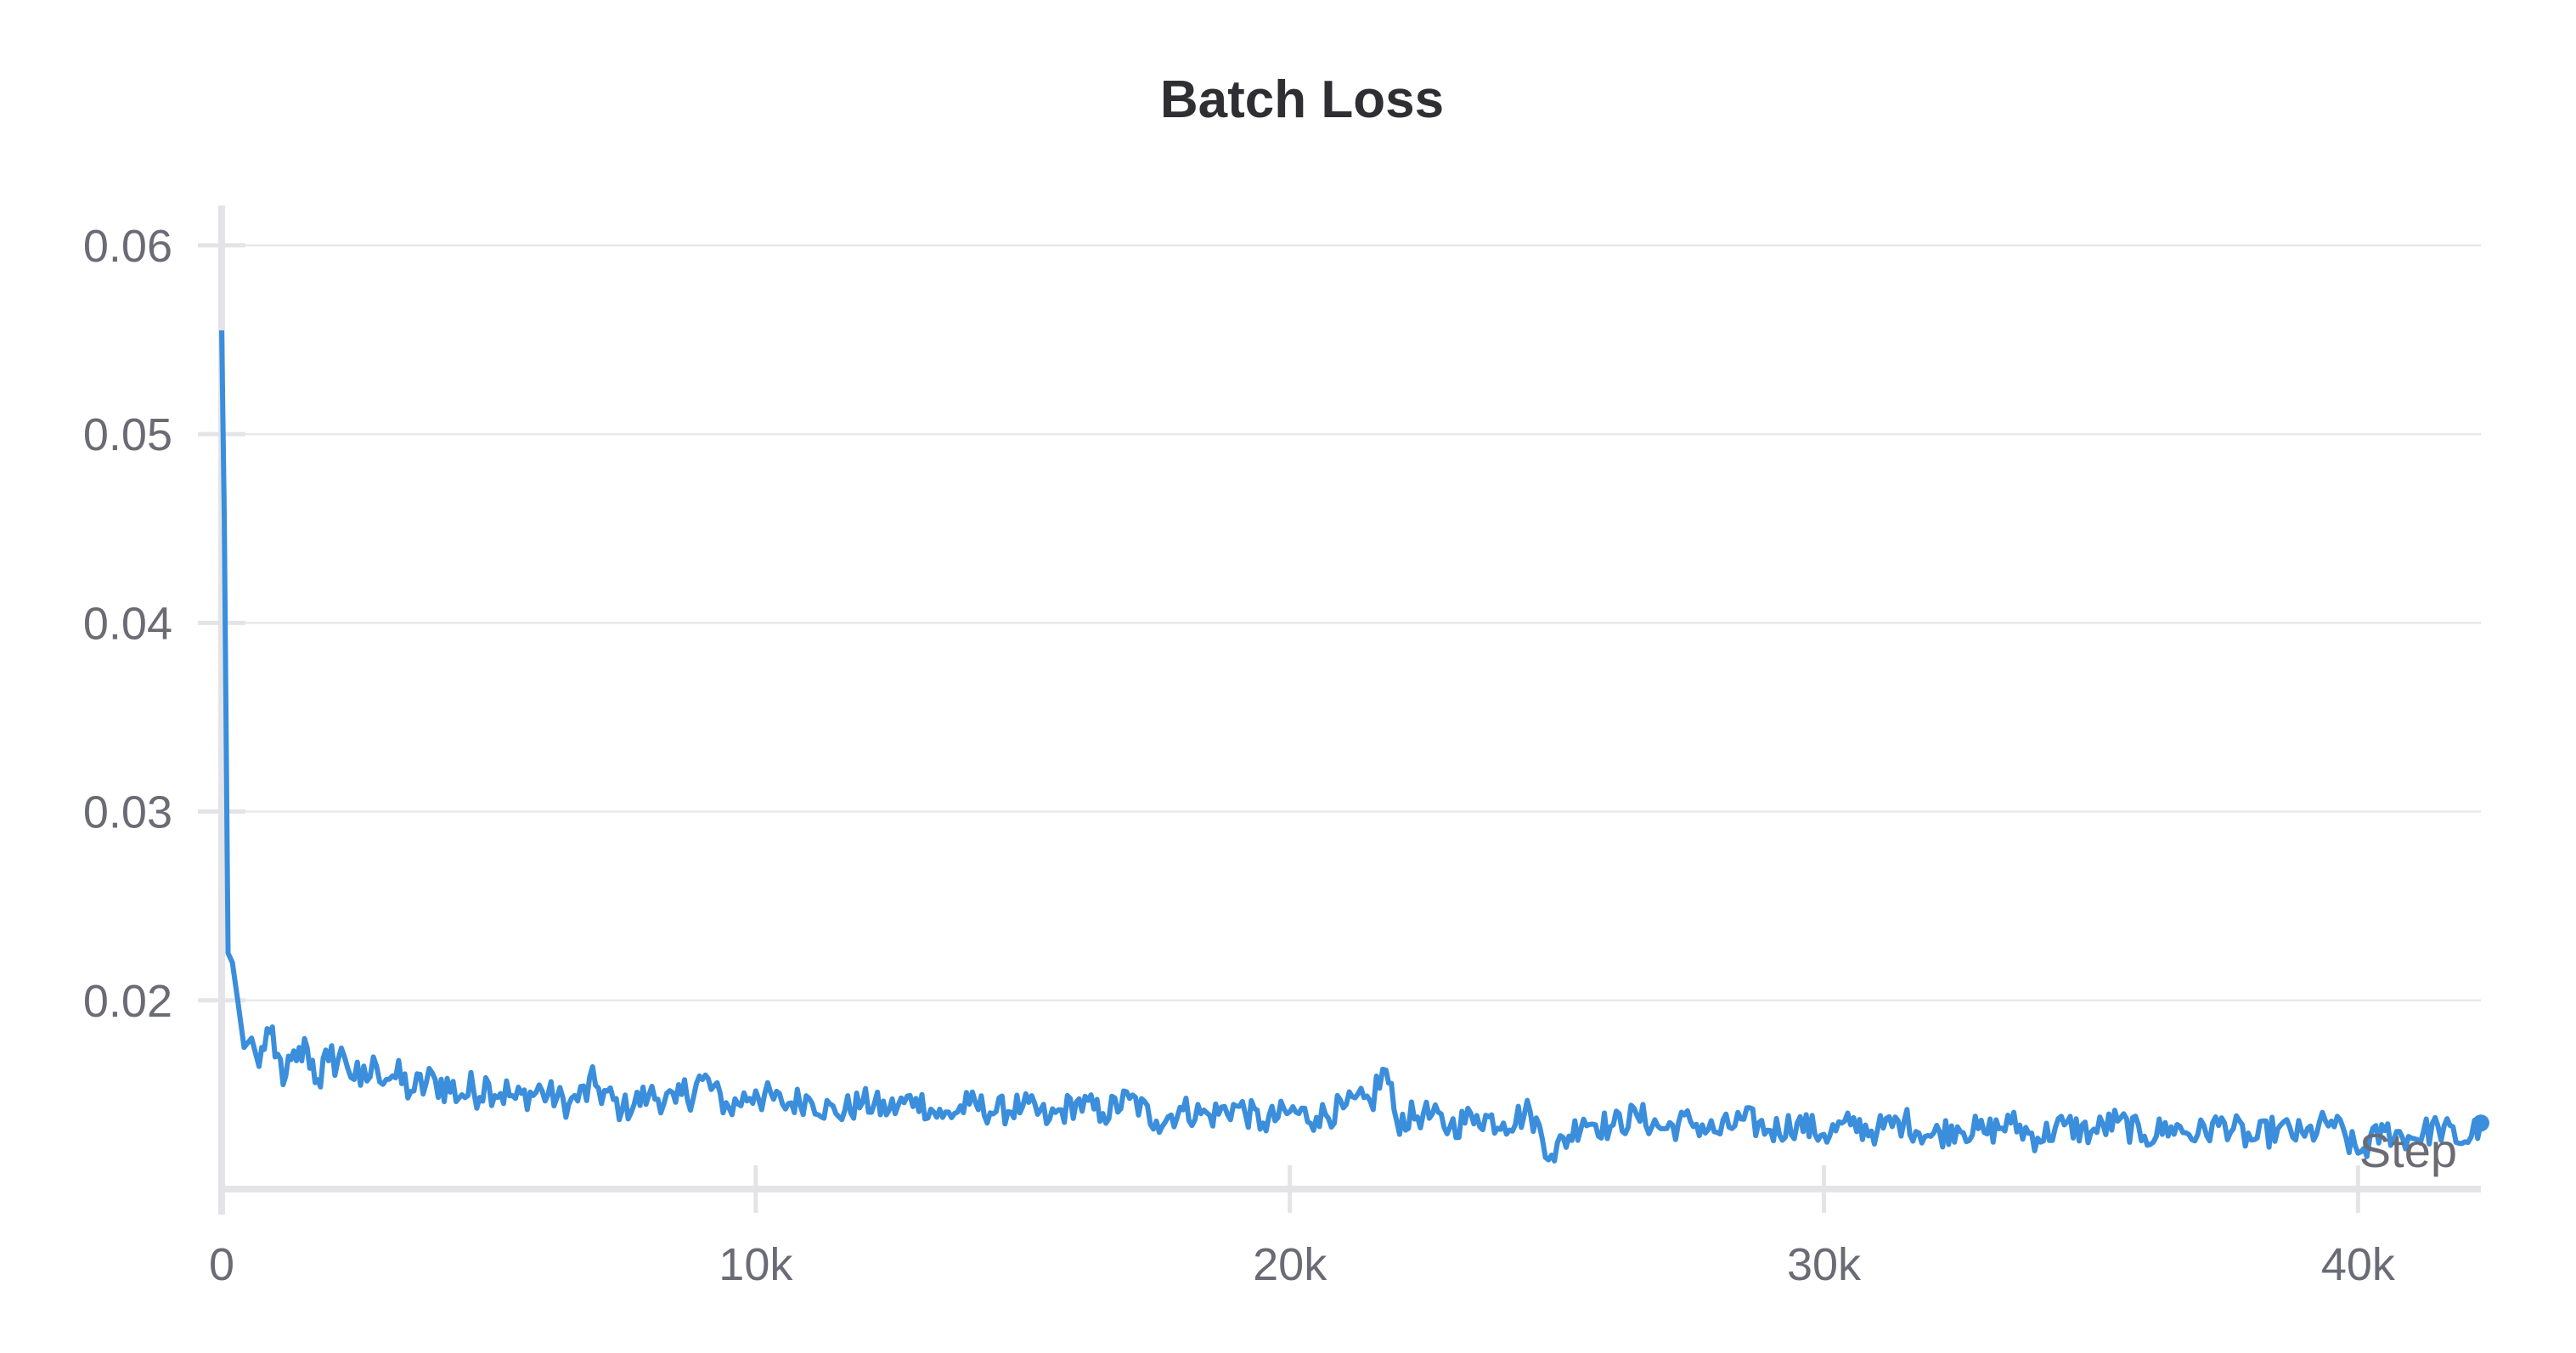  What do you see at coordinates (756, 1265) in the screenshot?
I see `x-tick-label: 10k` at bounding box center [756, 1265].